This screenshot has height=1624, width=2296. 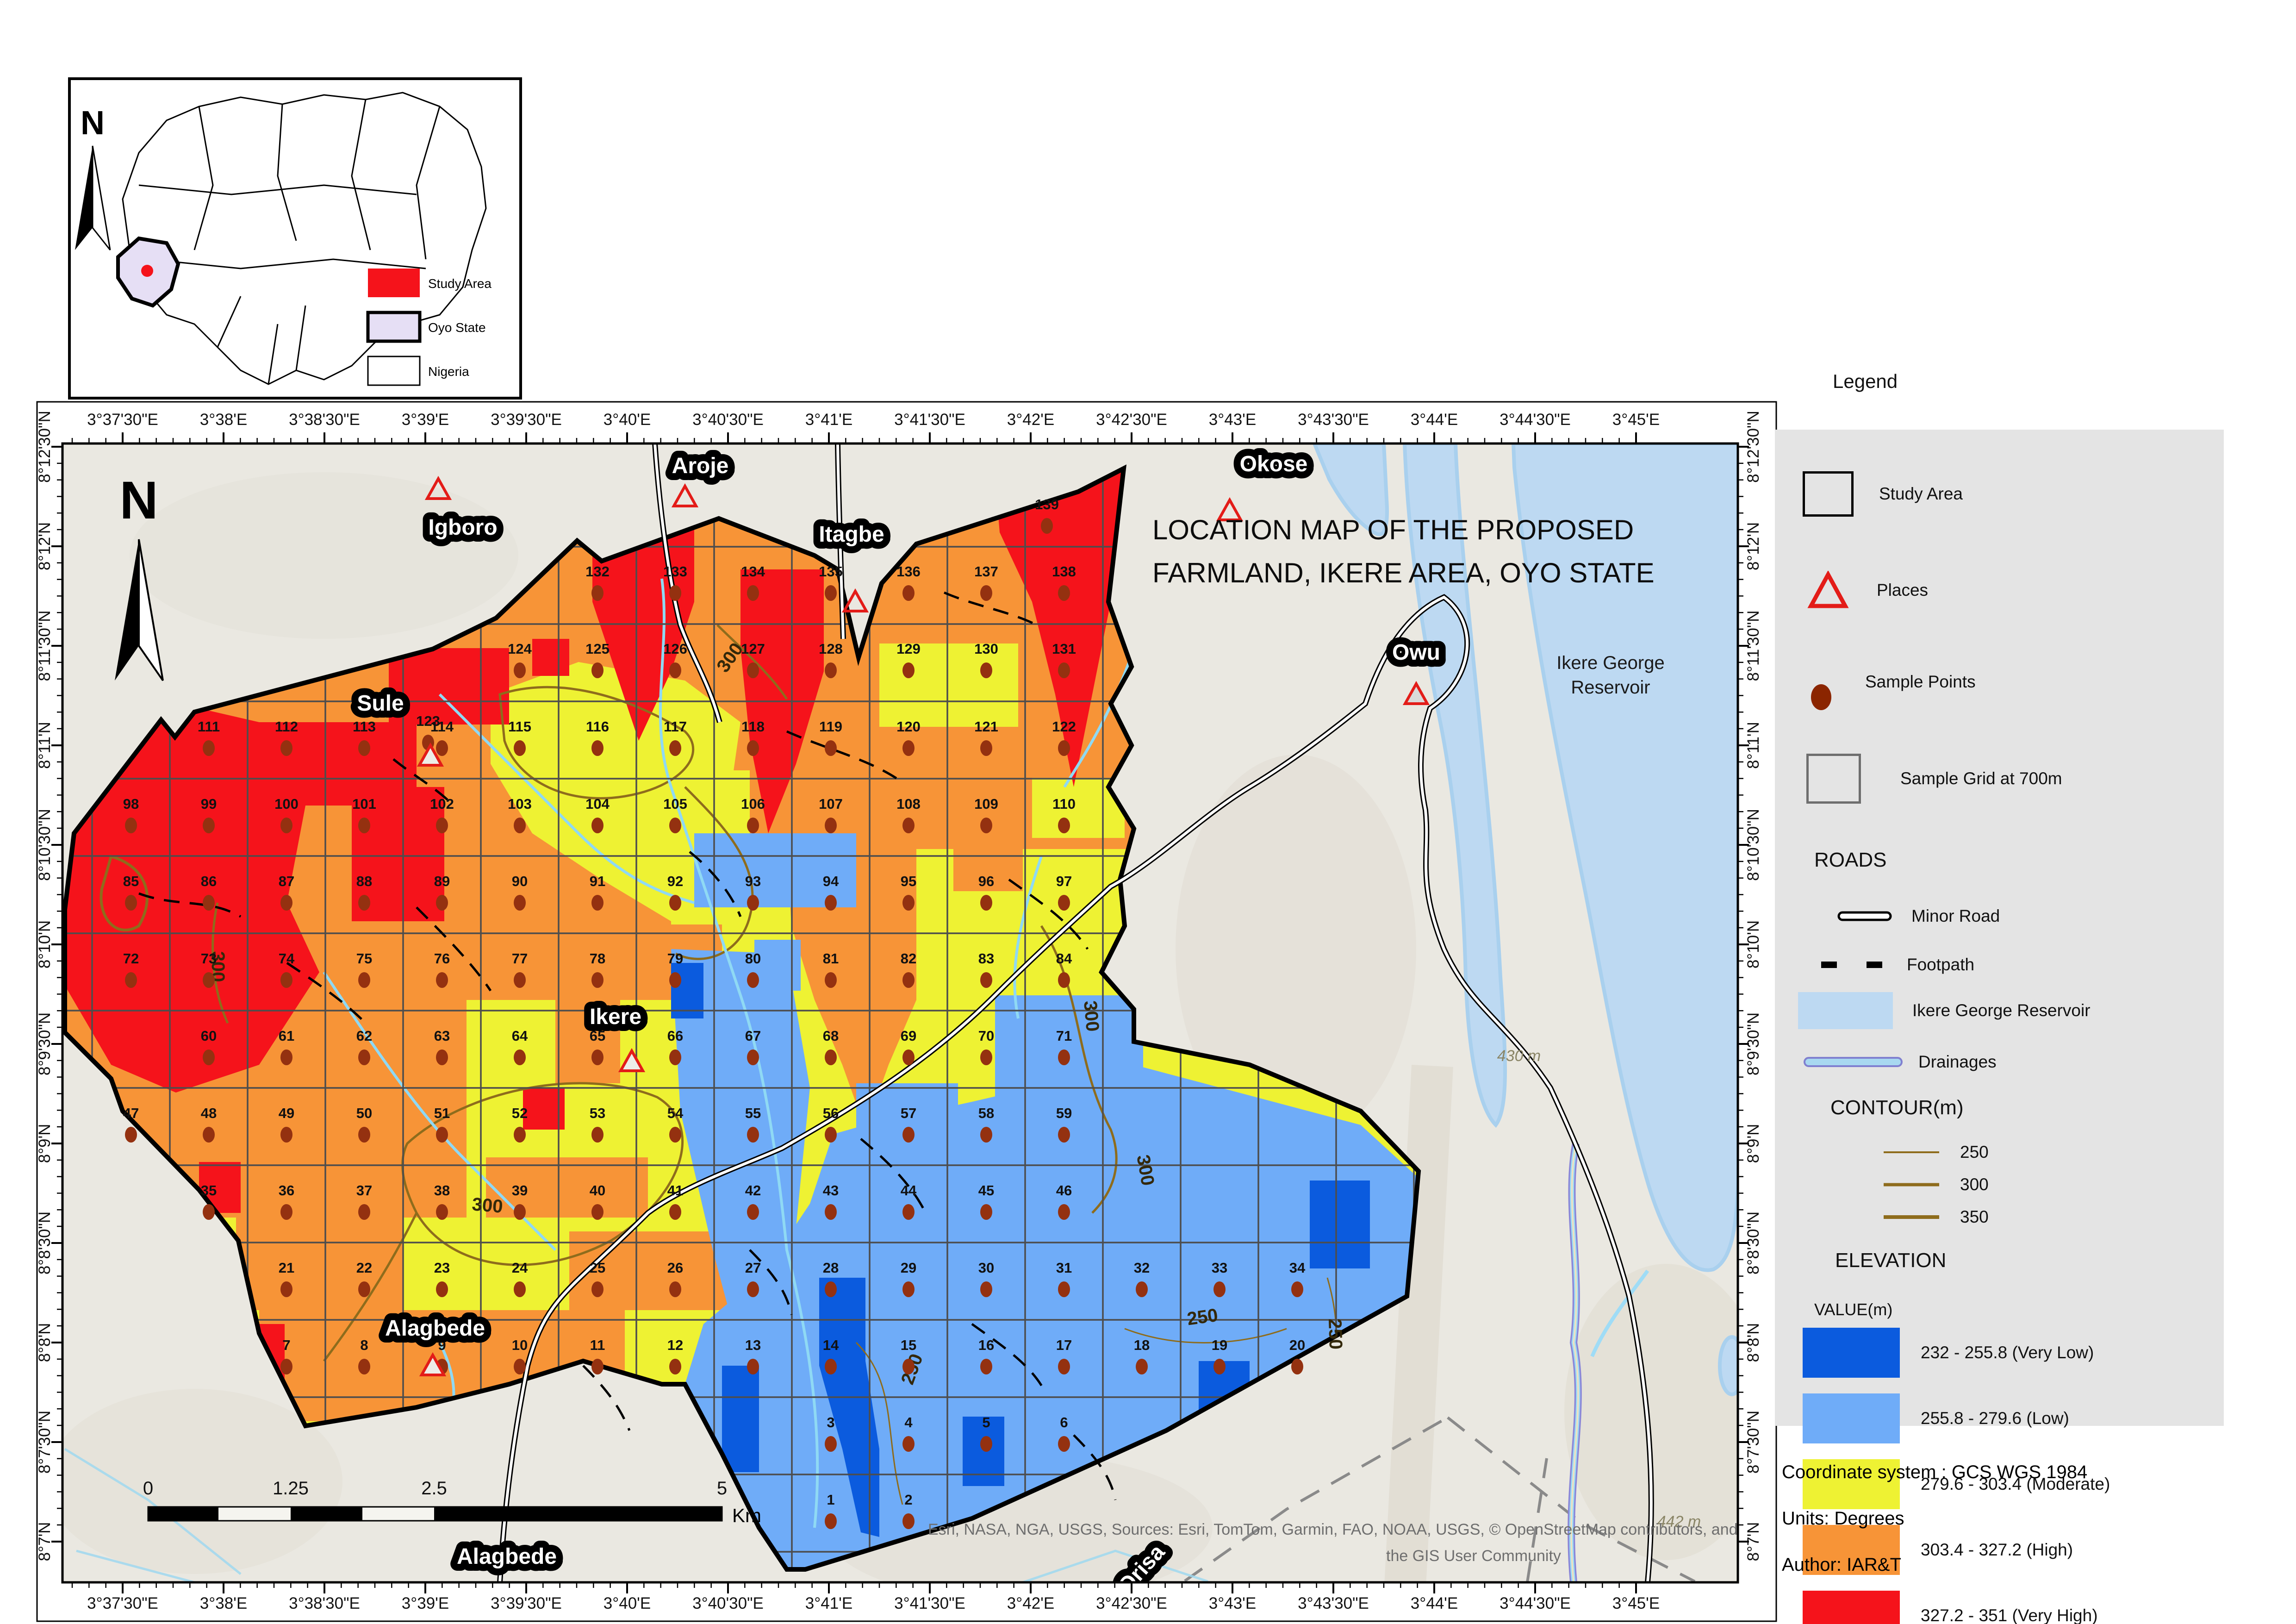 What do you see at coordinates (753, 1113) in the screenshot?
I see `grid-cell-label: 55` at bounding box center [753, 1113].